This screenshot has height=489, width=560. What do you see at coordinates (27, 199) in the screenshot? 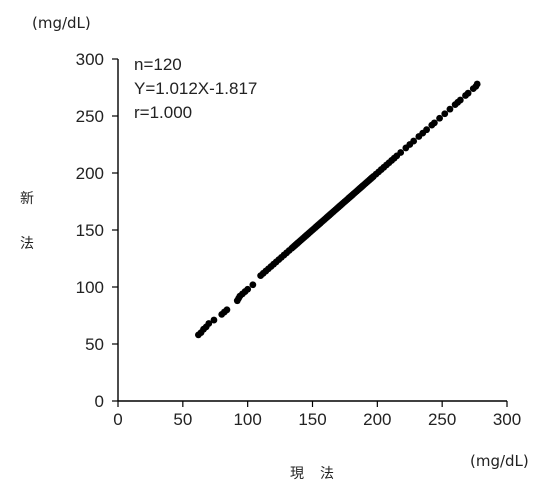
I see `y-axis-label-char-1: 新` at bounding box center [27, 199].